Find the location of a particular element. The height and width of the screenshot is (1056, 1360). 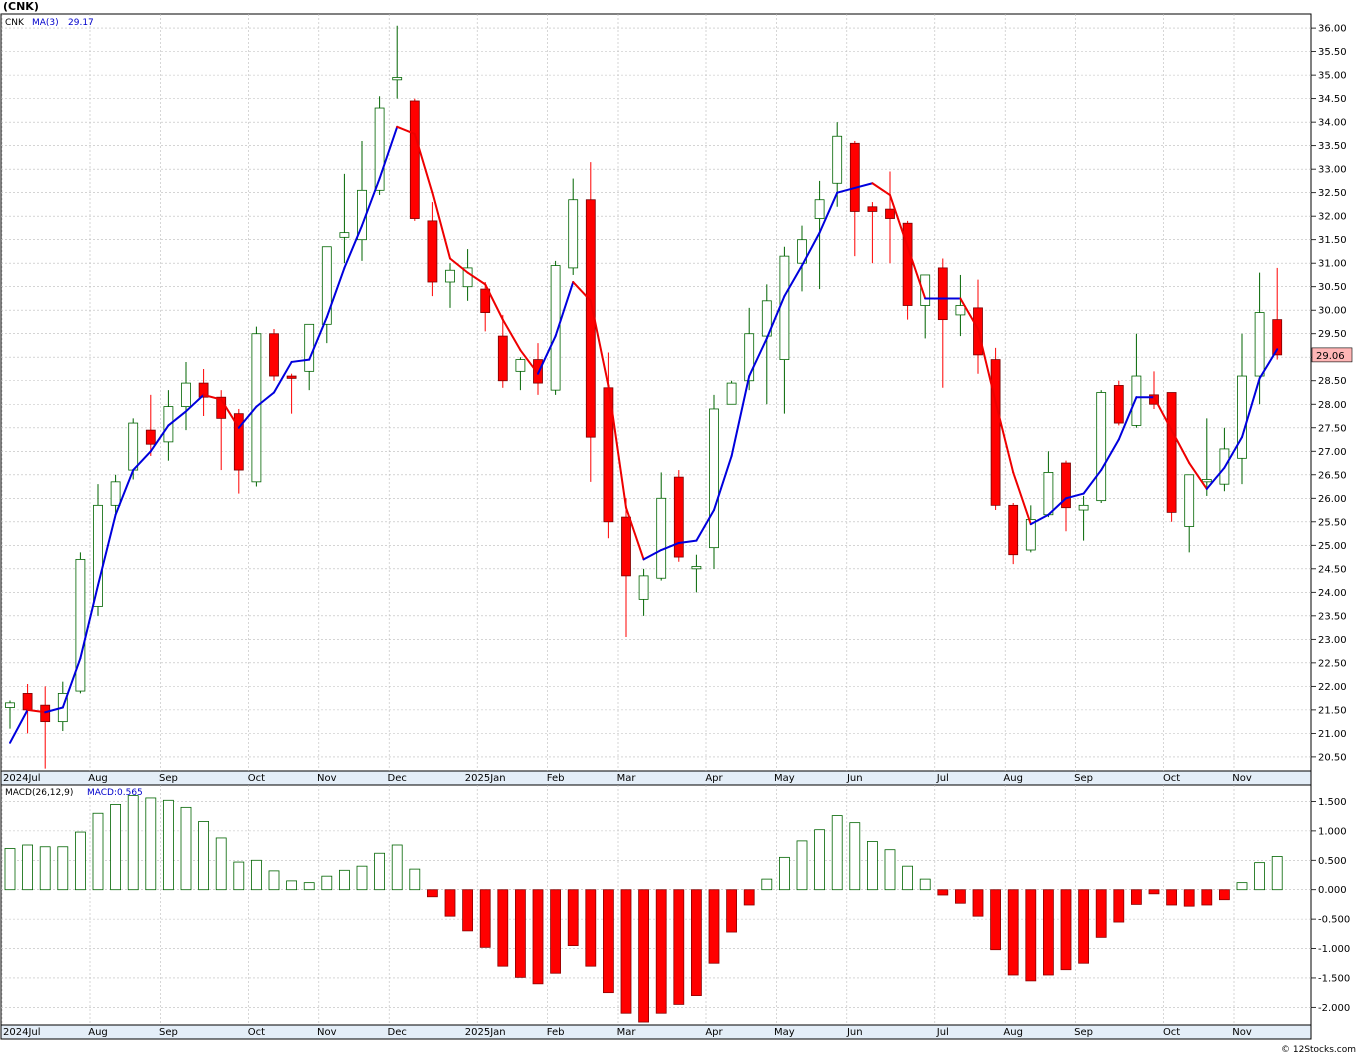

macd-date-band is located at coordinates (656, 1032).